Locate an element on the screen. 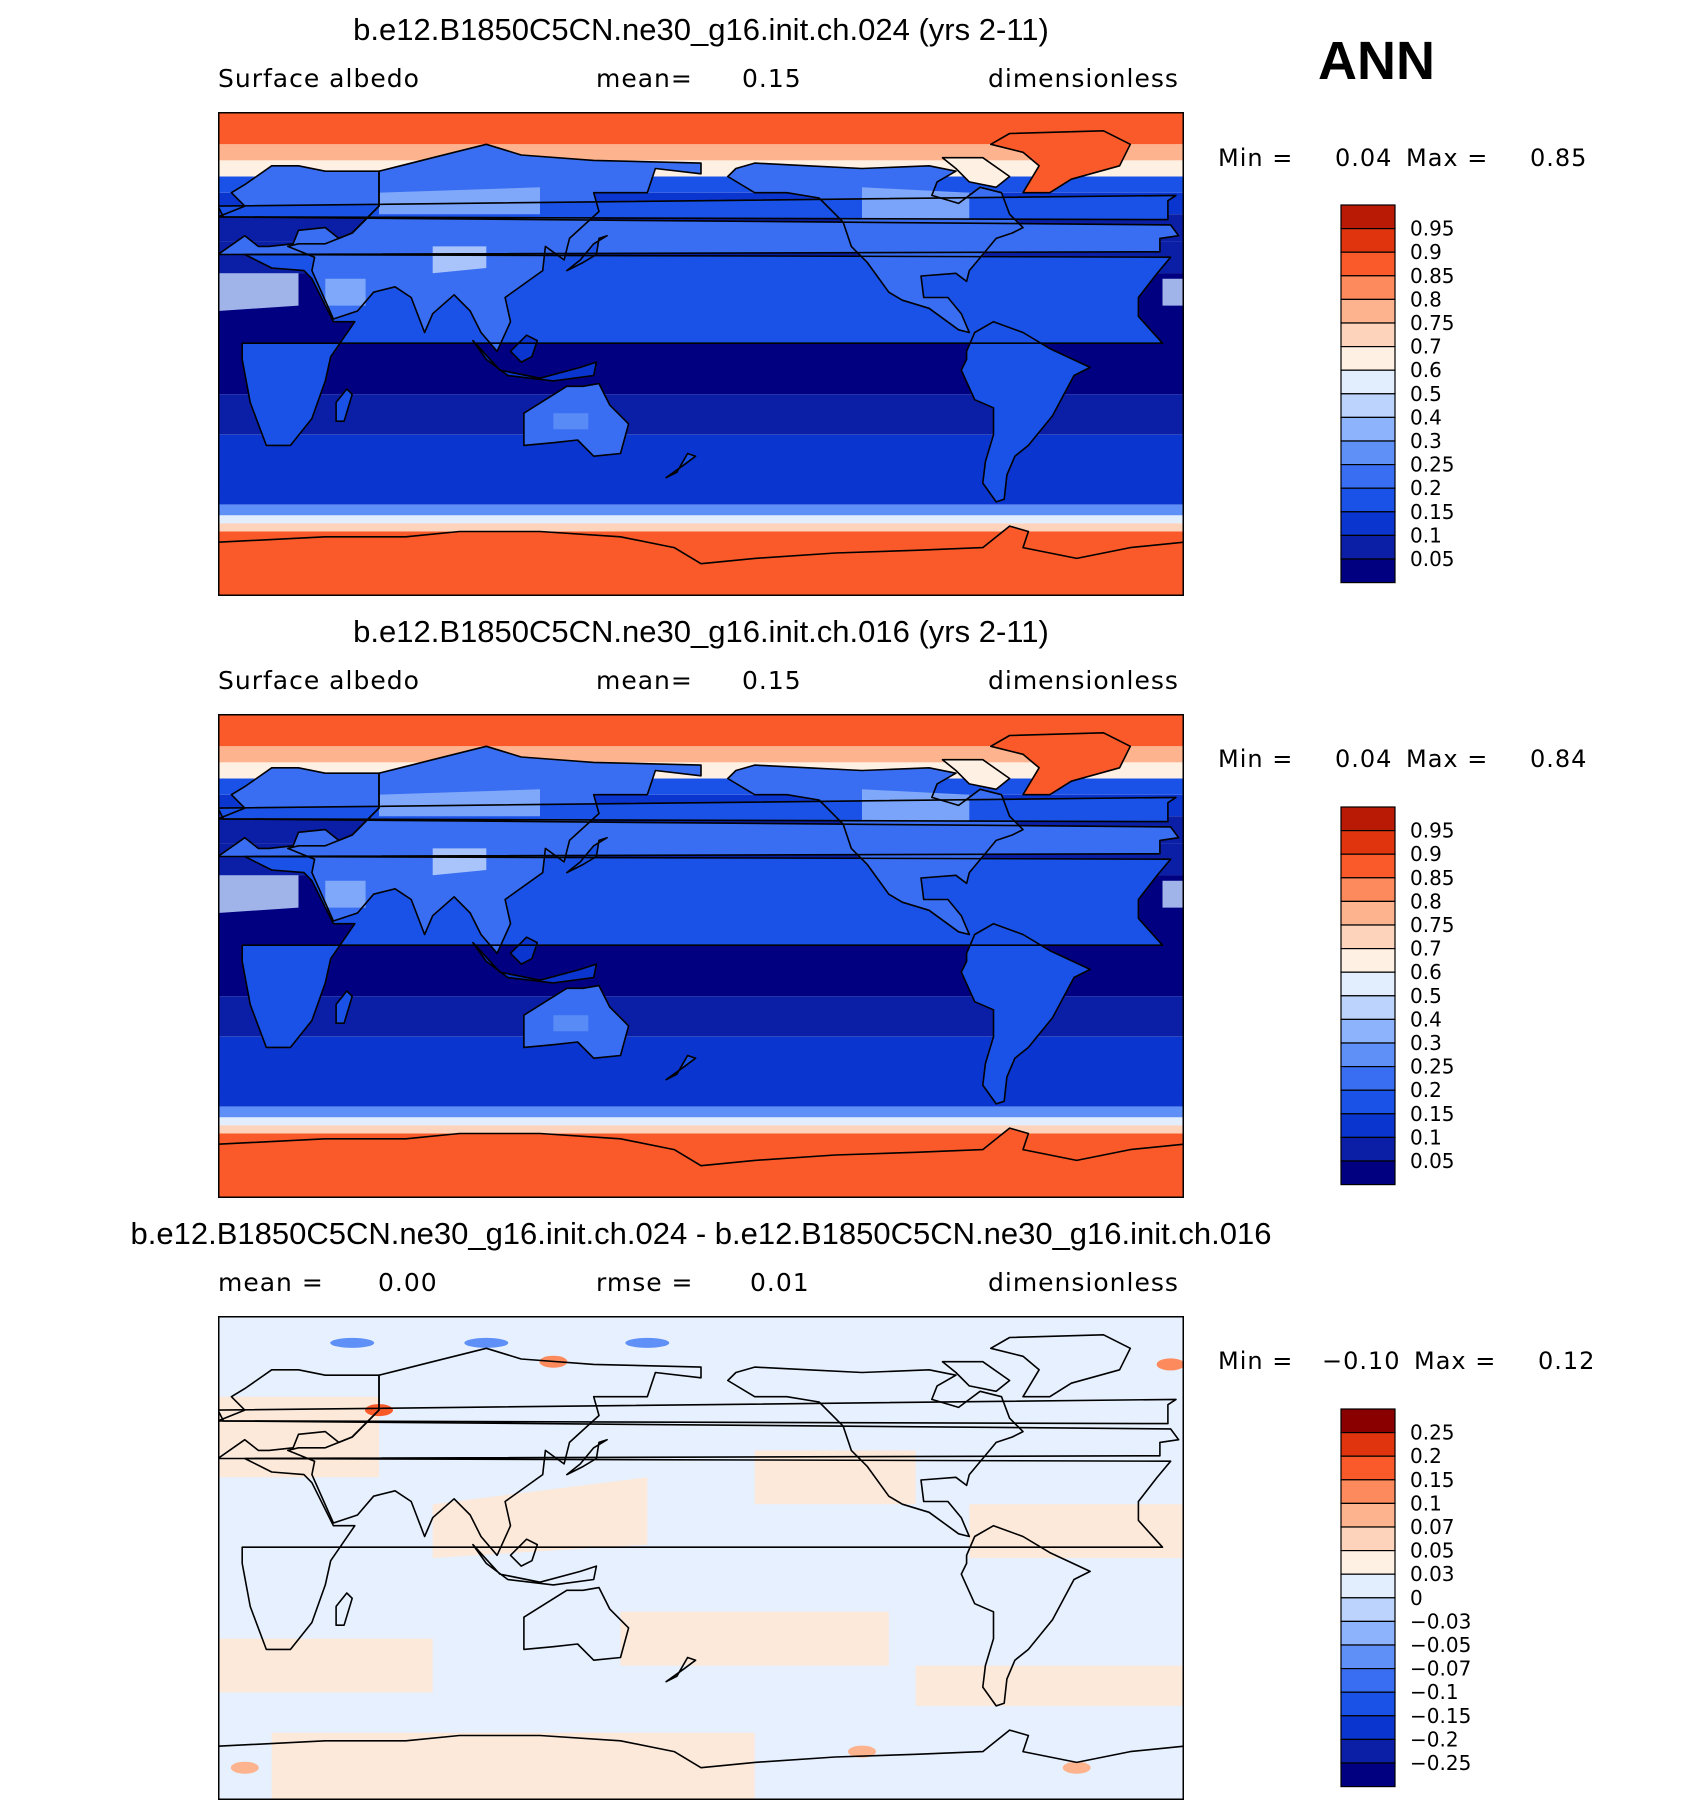 This screenshot has height=1803, width=1699. panel-2-units-label: dimensionless is located at coordinates (1083, 680).